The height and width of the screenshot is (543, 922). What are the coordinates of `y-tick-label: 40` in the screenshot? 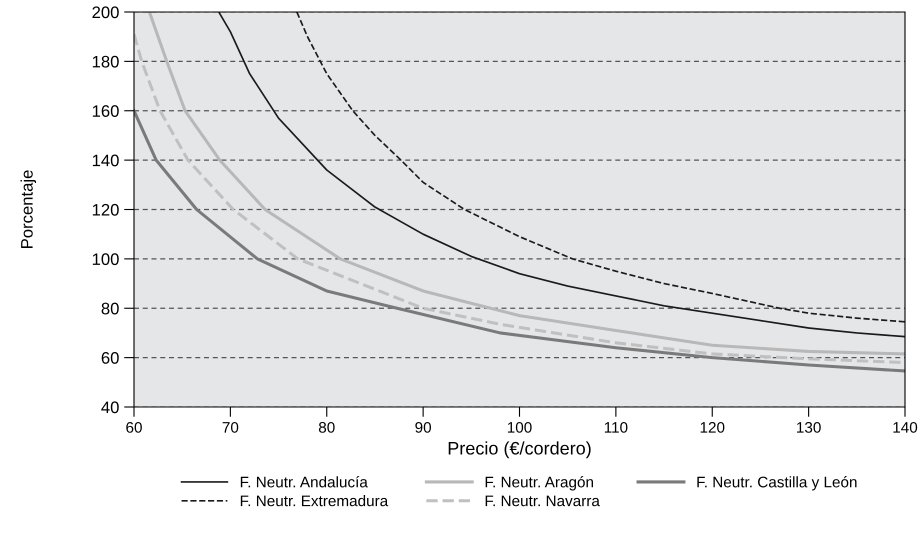 It's located at (110, 407).